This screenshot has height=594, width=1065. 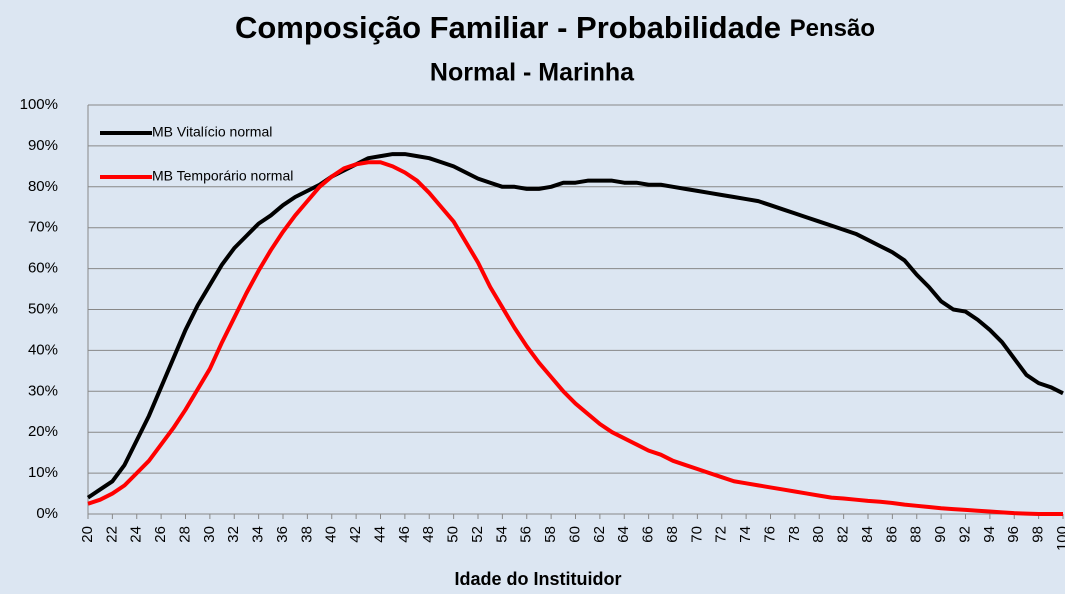 I want to click on x-tick-label: 50, so click(x=453, y=534).